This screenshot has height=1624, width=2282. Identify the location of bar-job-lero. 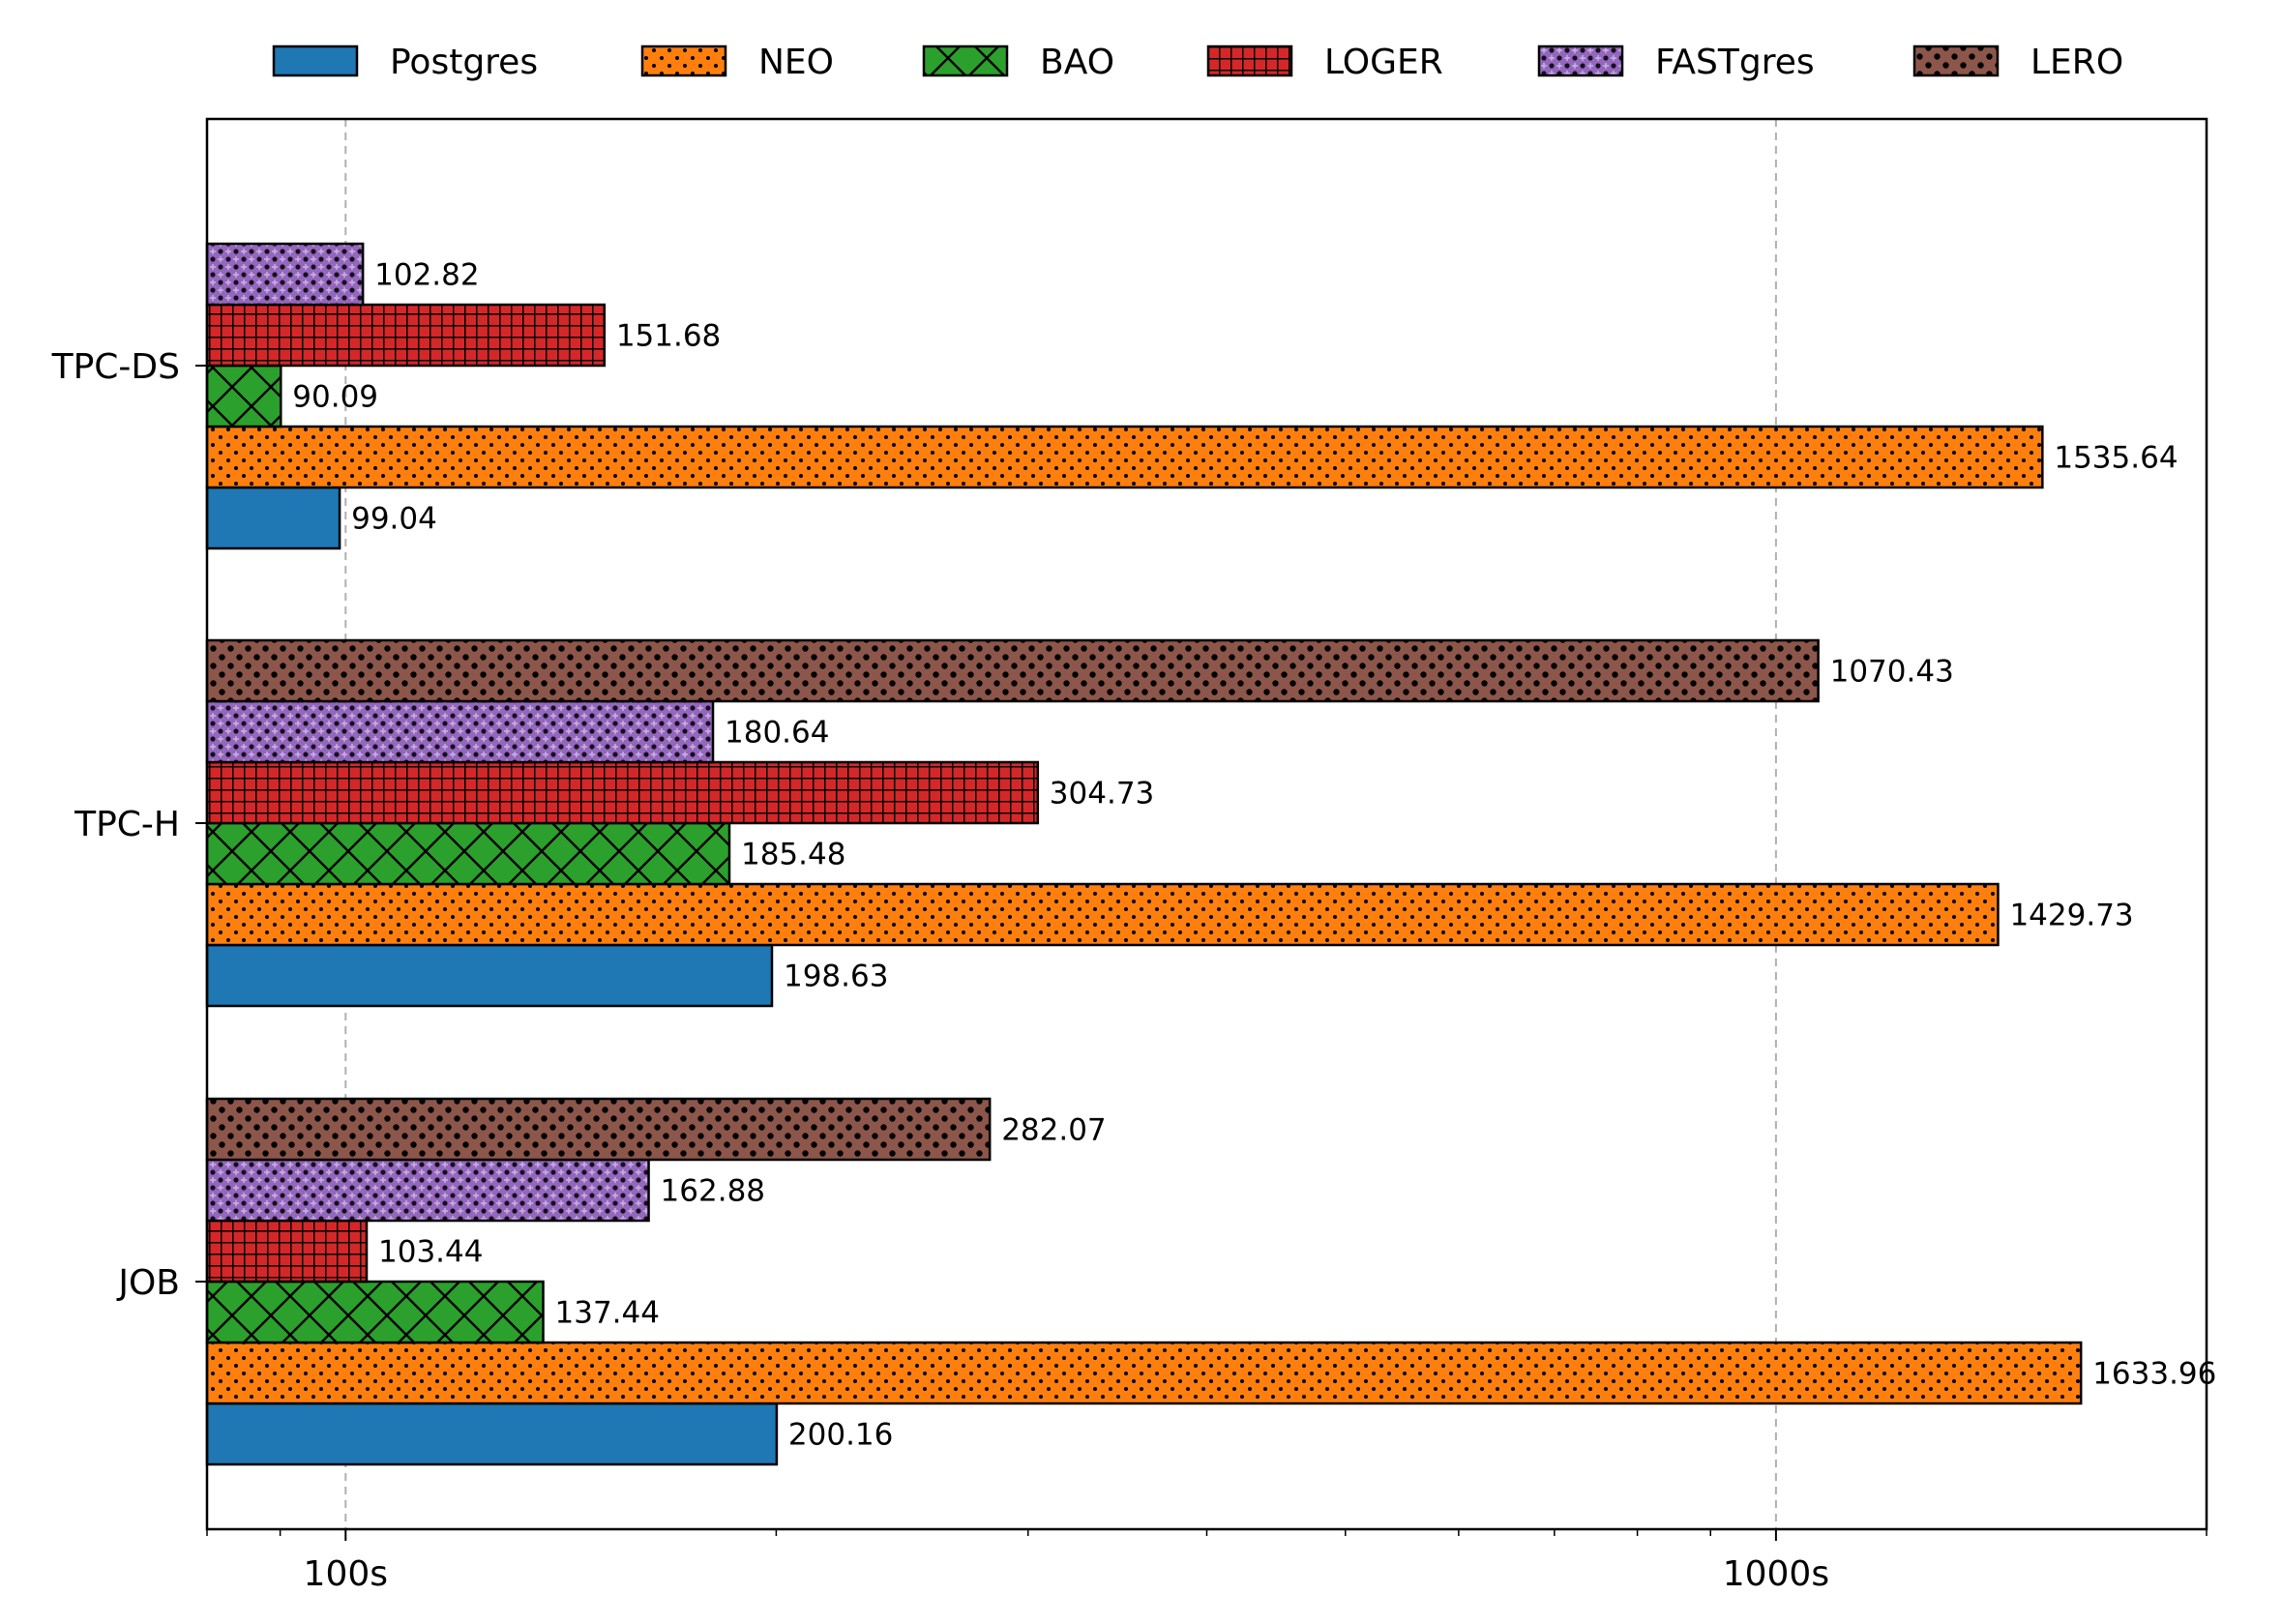
(598, 1129).